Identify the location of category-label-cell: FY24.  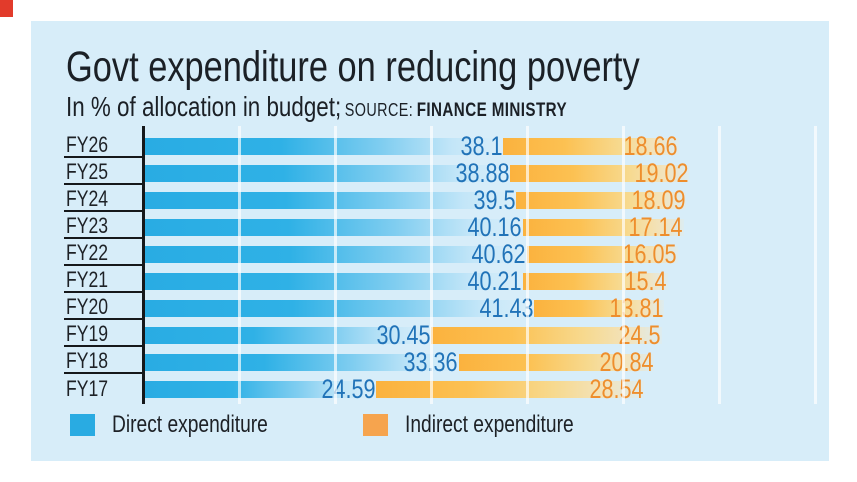
(103, 198).